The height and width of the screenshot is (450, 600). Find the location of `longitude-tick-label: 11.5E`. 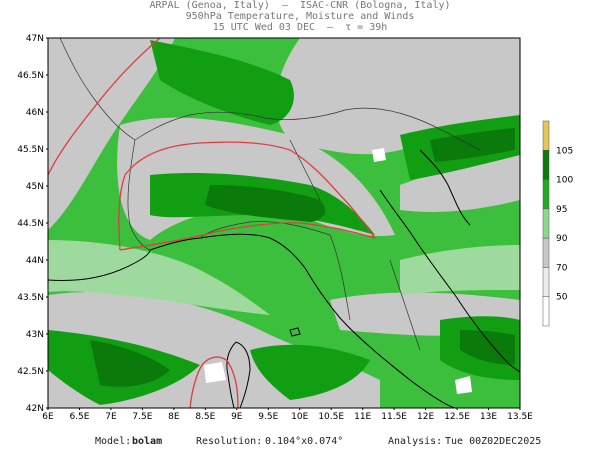

longitude-tick-label: 11.5E is located at coordinates (394, 417).